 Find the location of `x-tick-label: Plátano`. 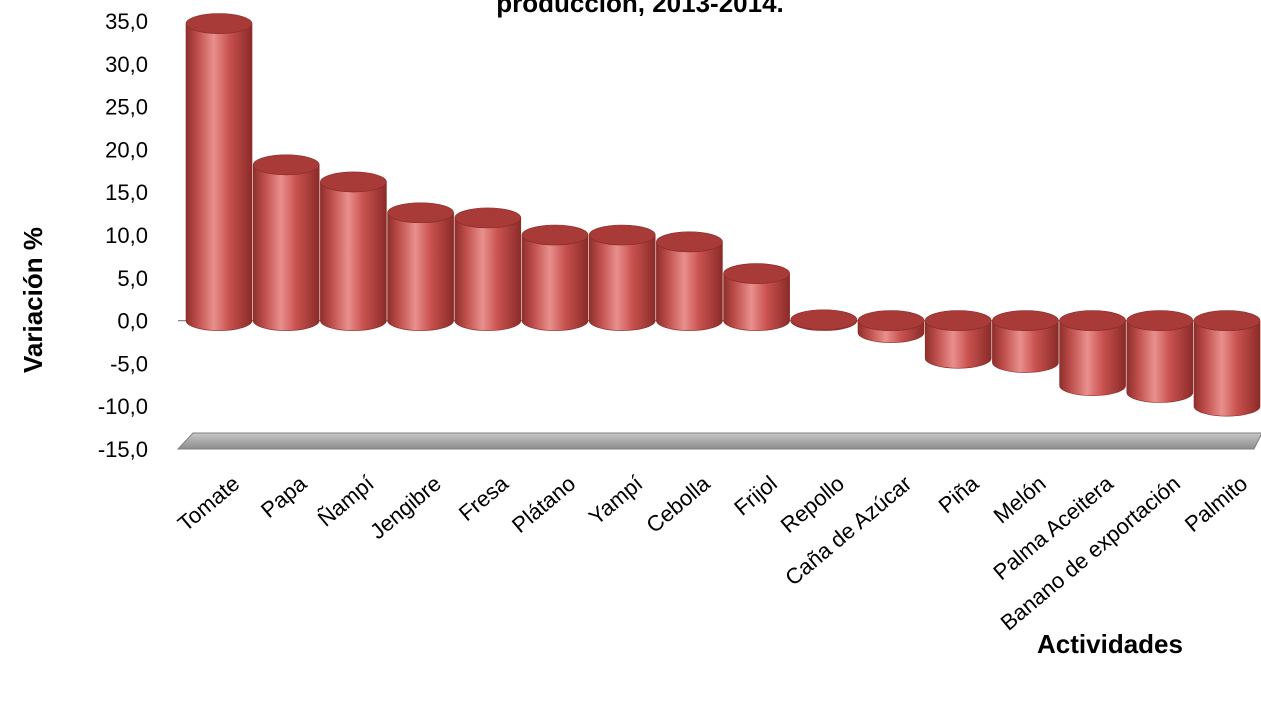

x-tick-label: Plátano is located at coordinates (543, 504).